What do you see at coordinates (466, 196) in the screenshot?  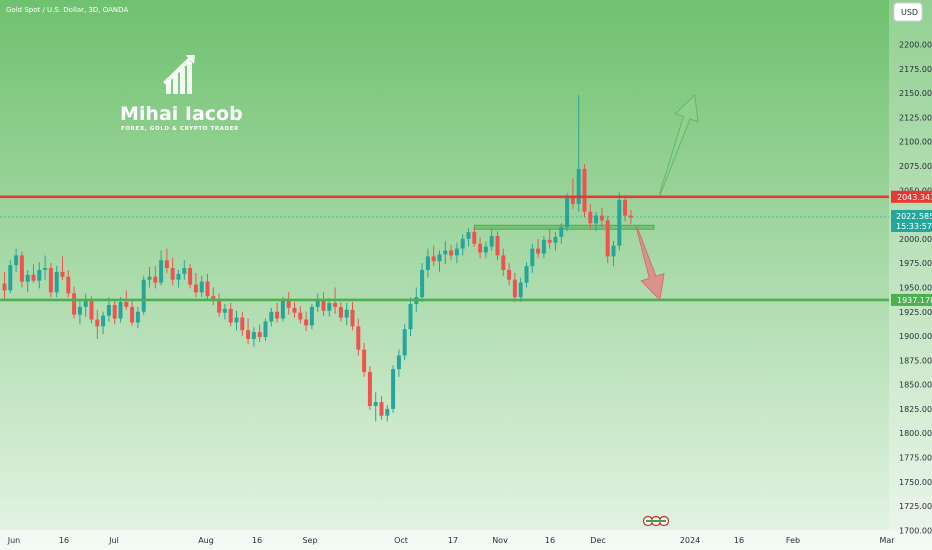 I see `resistance-level: 2043.343` at bounding box center [466, 196].